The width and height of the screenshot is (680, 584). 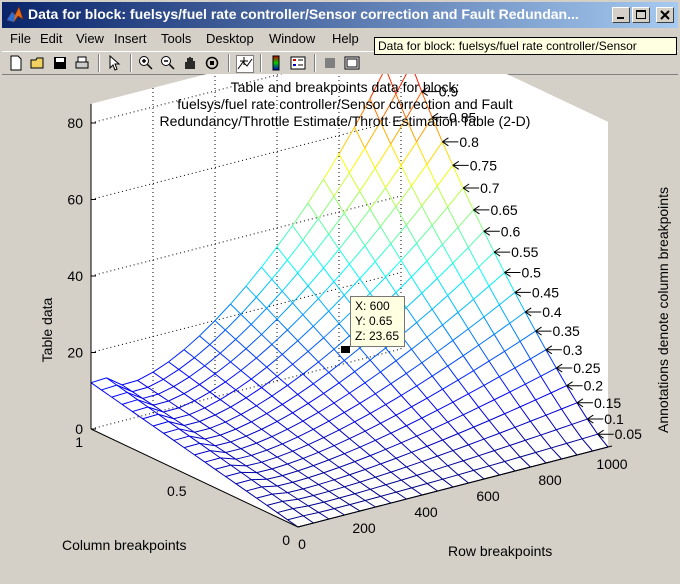 I want to click on hide-plot-tools-icon, so click(x=330, y=63).